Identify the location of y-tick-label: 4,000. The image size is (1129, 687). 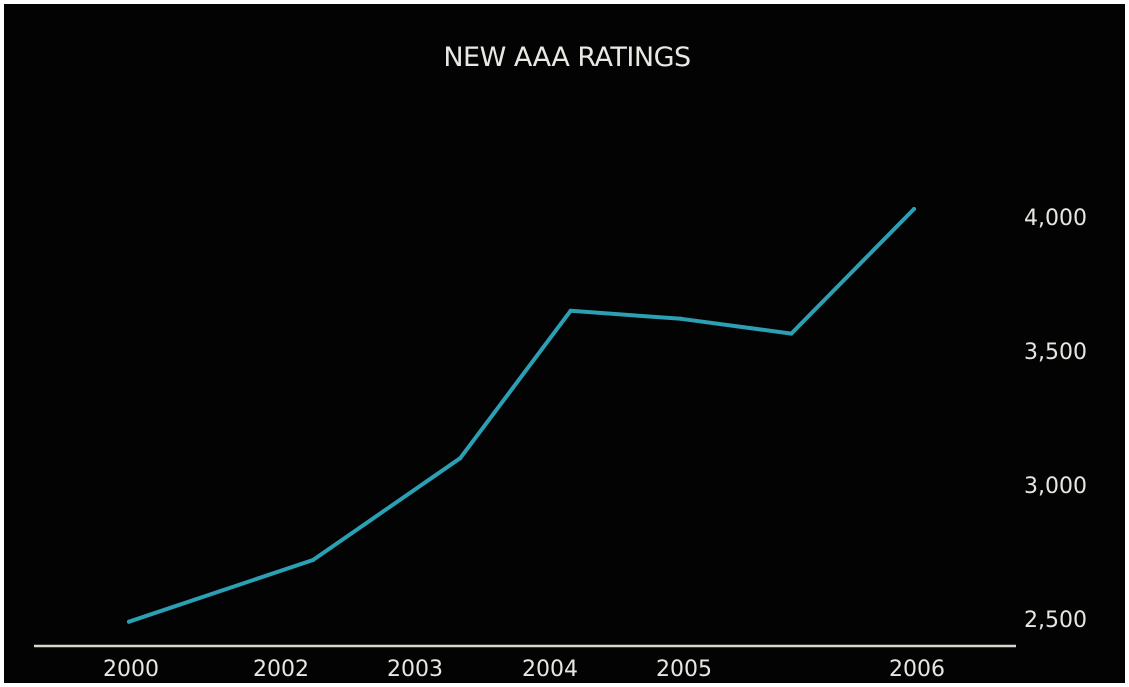
(1055, 218).